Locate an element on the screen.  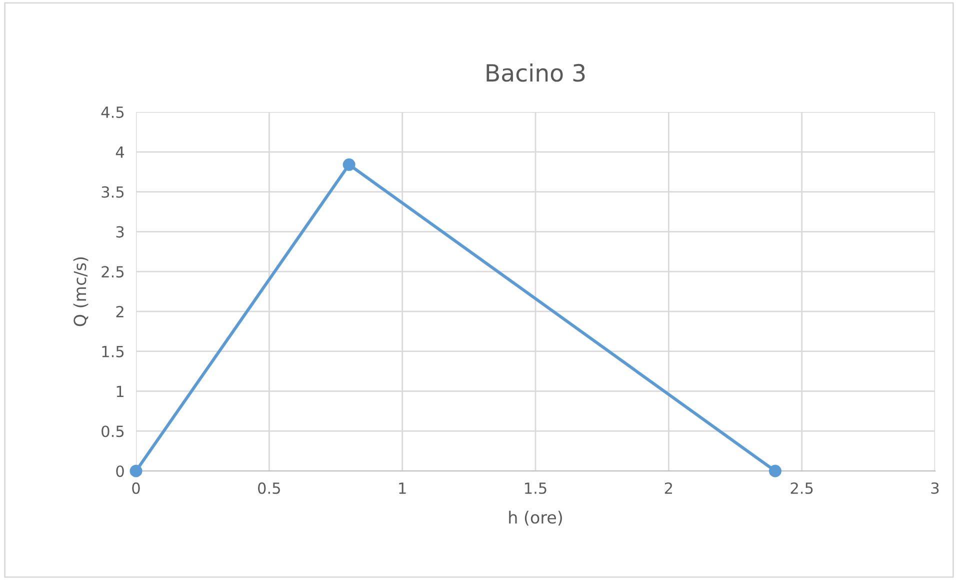
x-tick-label: 1.5 is located at coordinates (535, 488).